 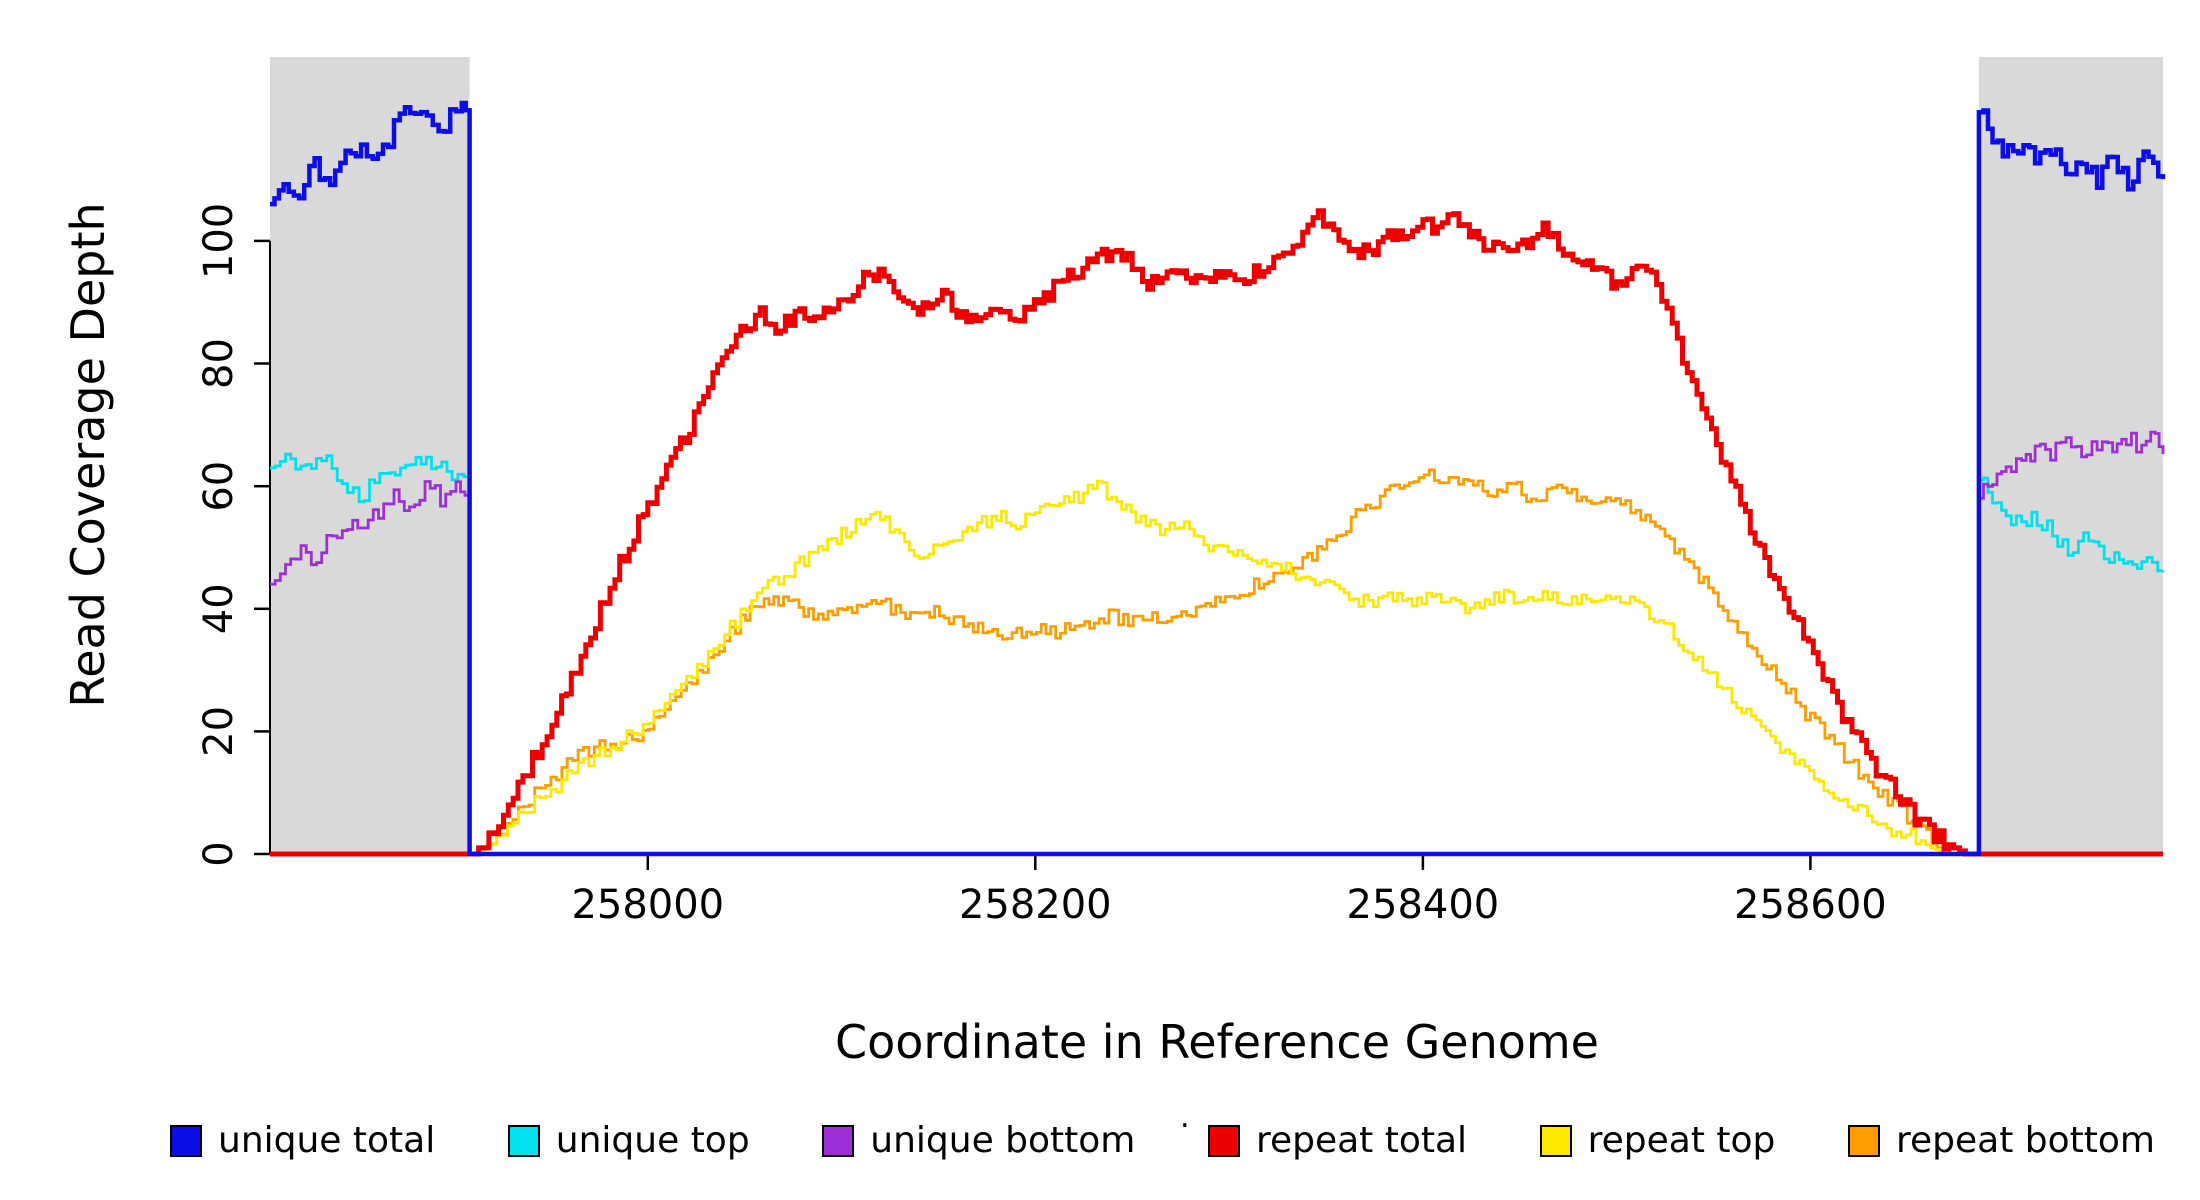 I want to click on y-tick-label: 80, so click(x=219, y=363).